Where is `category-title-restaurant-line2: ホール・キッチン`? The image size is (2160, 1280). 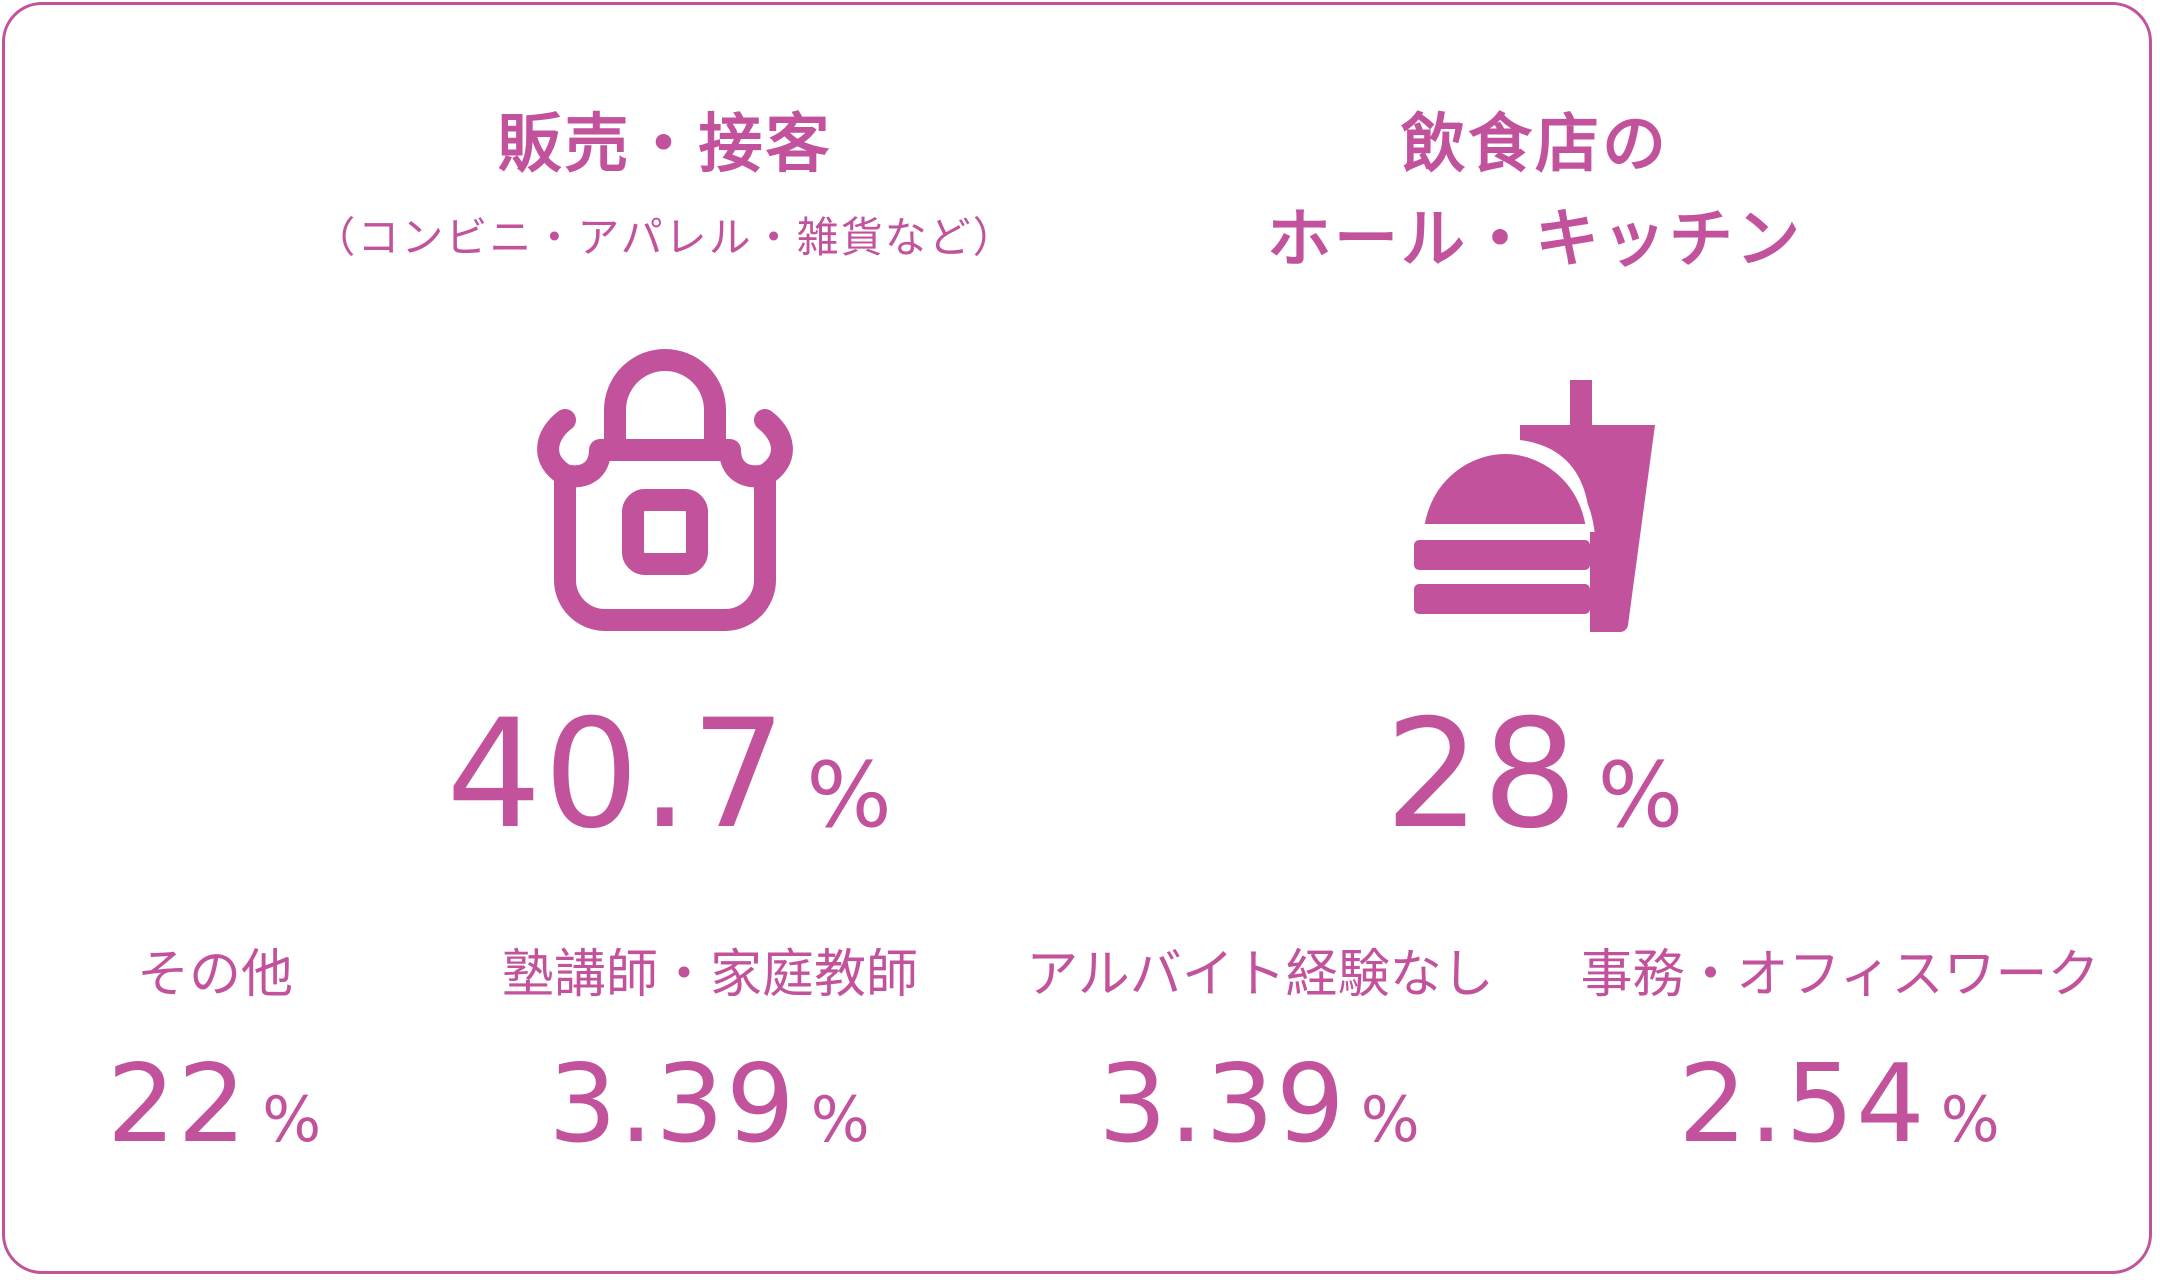
category-title-restaurant-line2: ホール・キッチン is located at coordinates (1535, 240).